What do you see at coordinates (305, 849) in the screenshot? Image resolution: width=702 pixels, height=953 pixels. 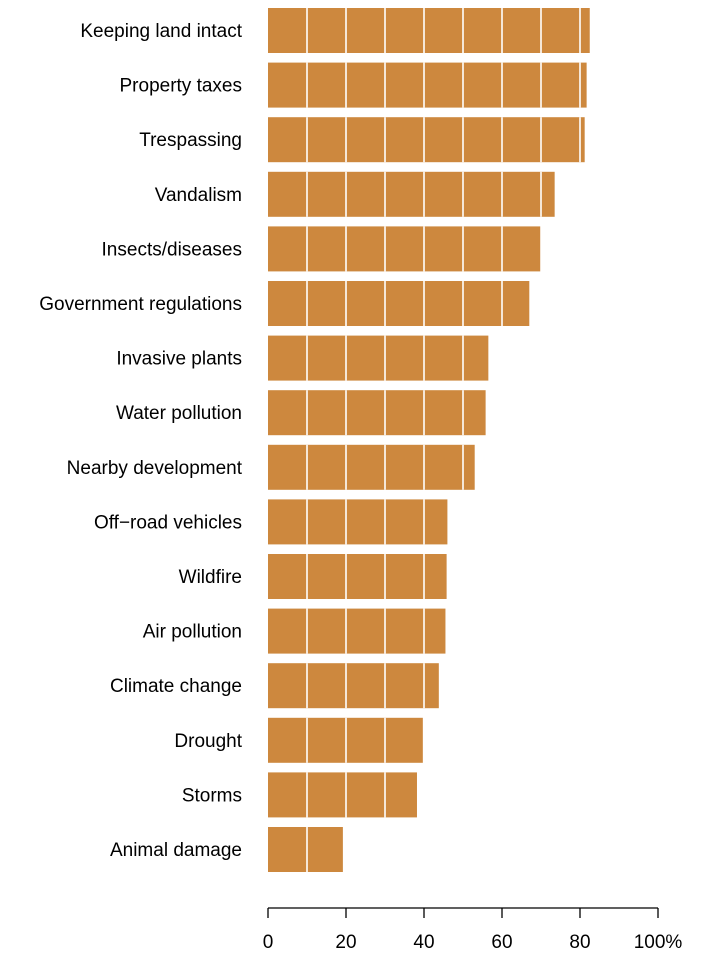 I see `bar-animal-damage` at bounding box center [305, 849].